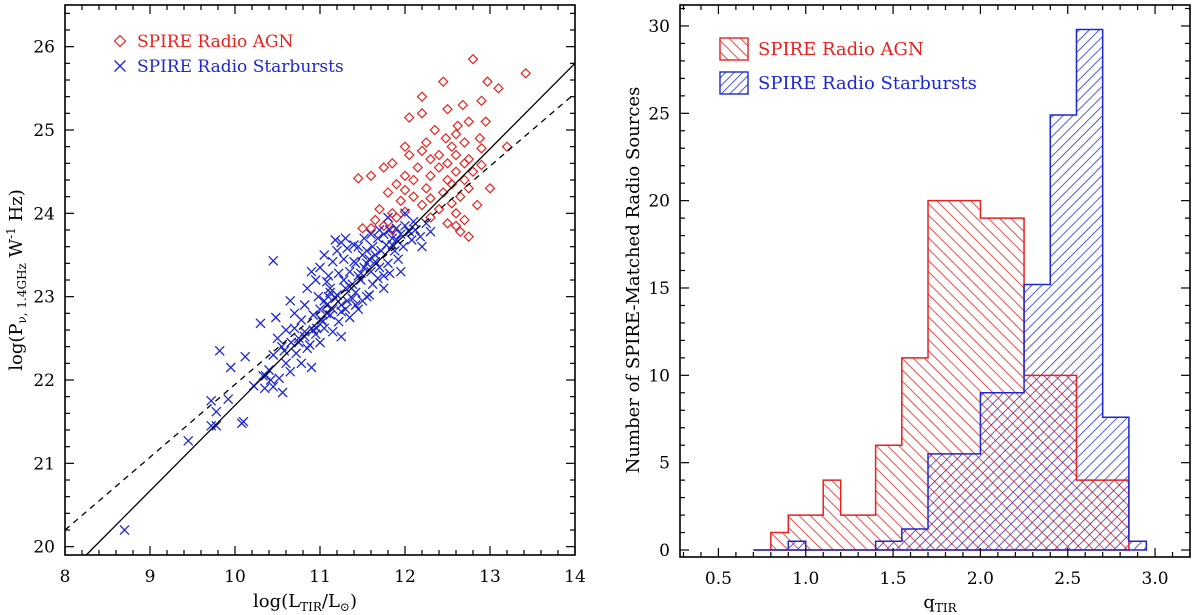 This screenshot has height=615, width=1200. I want to click on legend-sb-swatch, so click(734, 83).